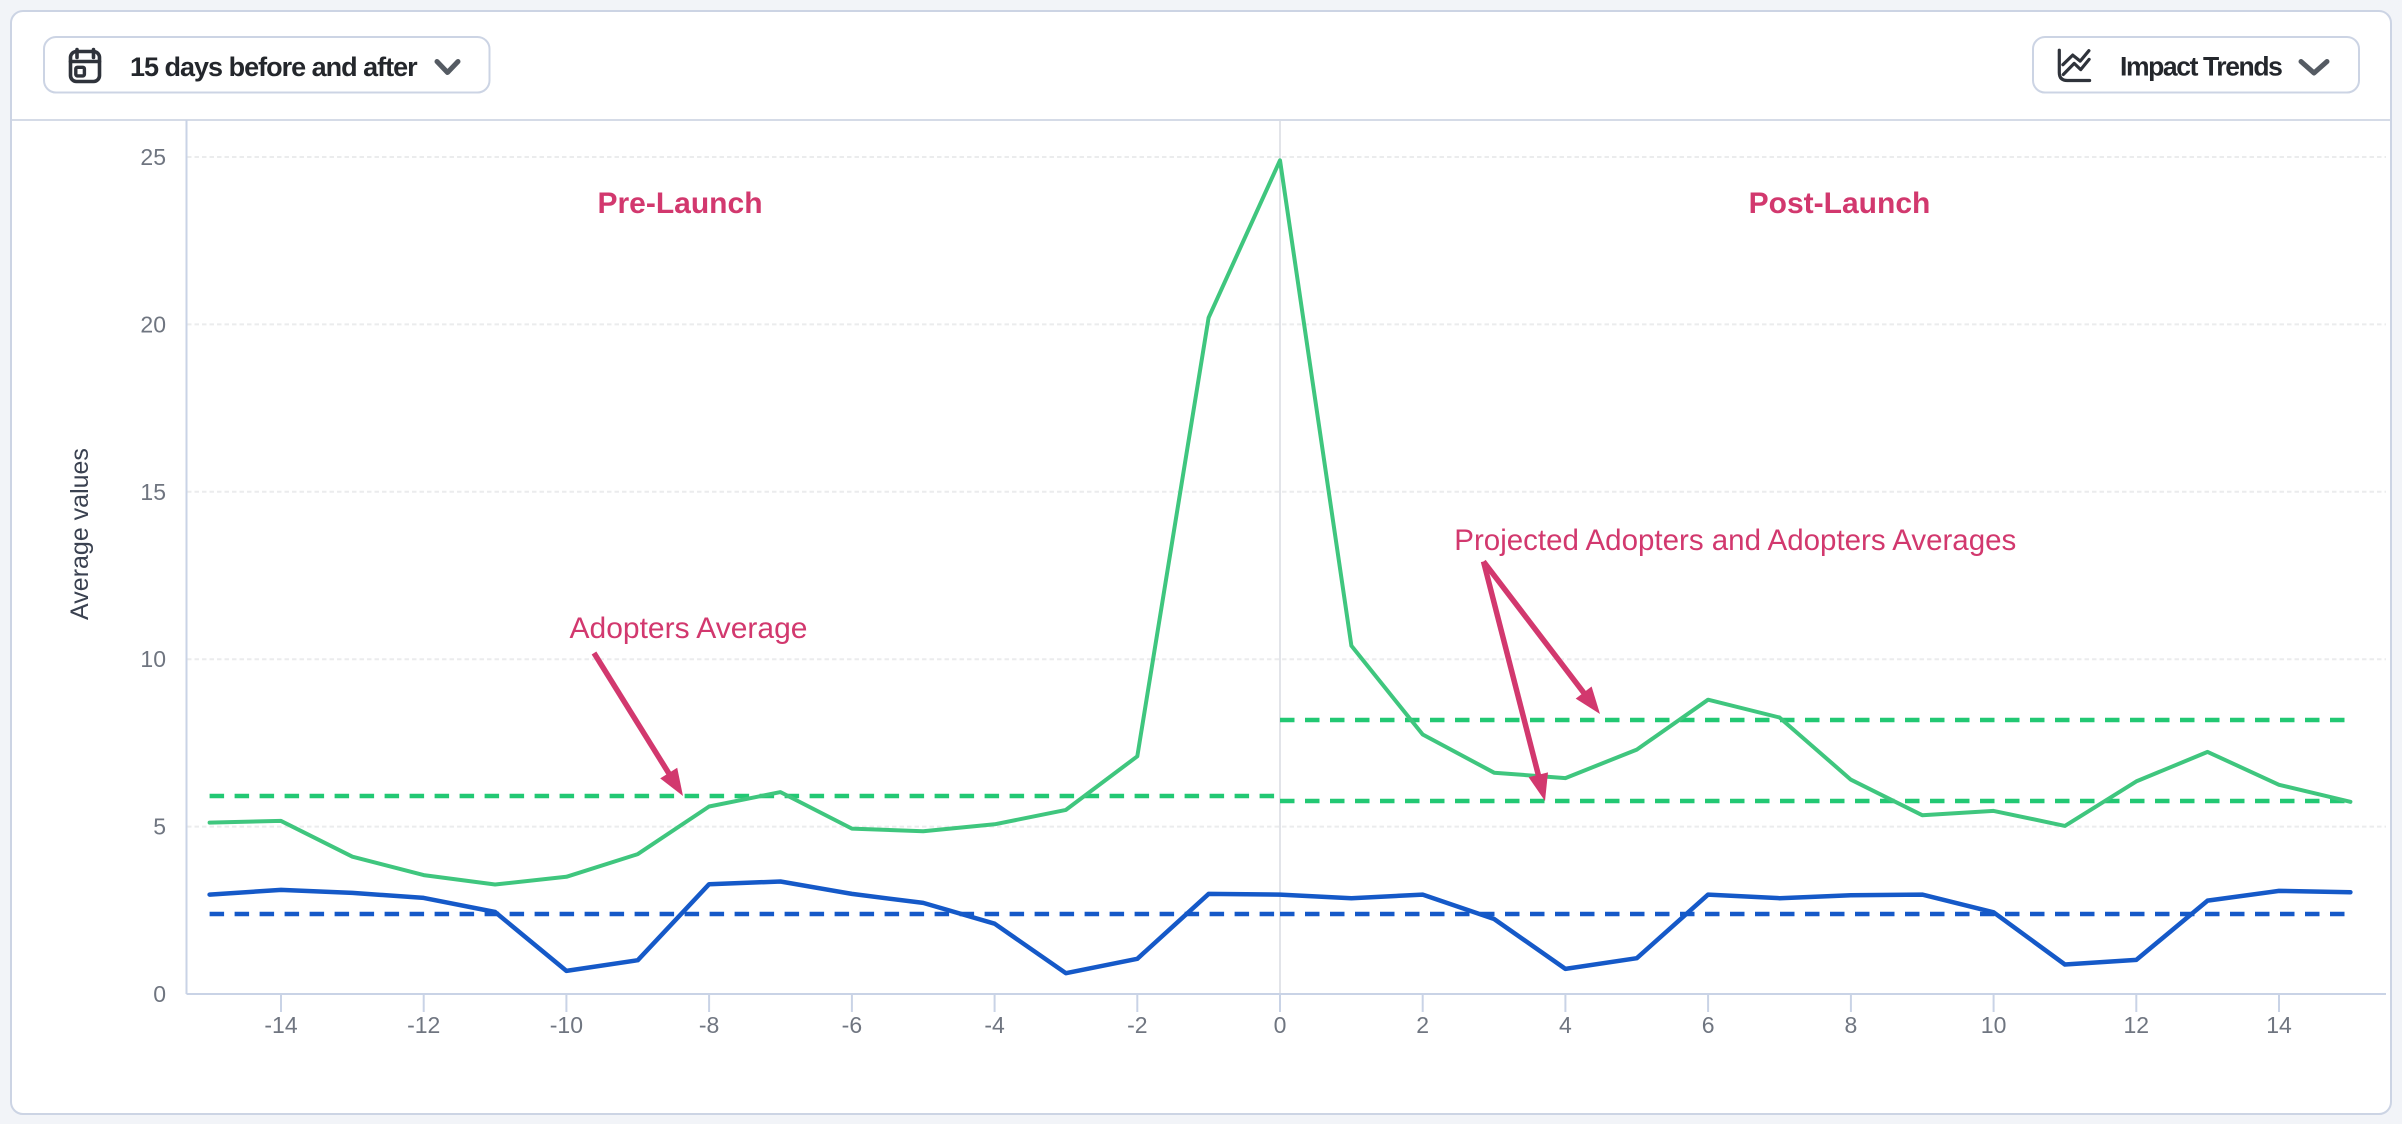  I want to click on svg-text: 8, so click(1851, 1025).